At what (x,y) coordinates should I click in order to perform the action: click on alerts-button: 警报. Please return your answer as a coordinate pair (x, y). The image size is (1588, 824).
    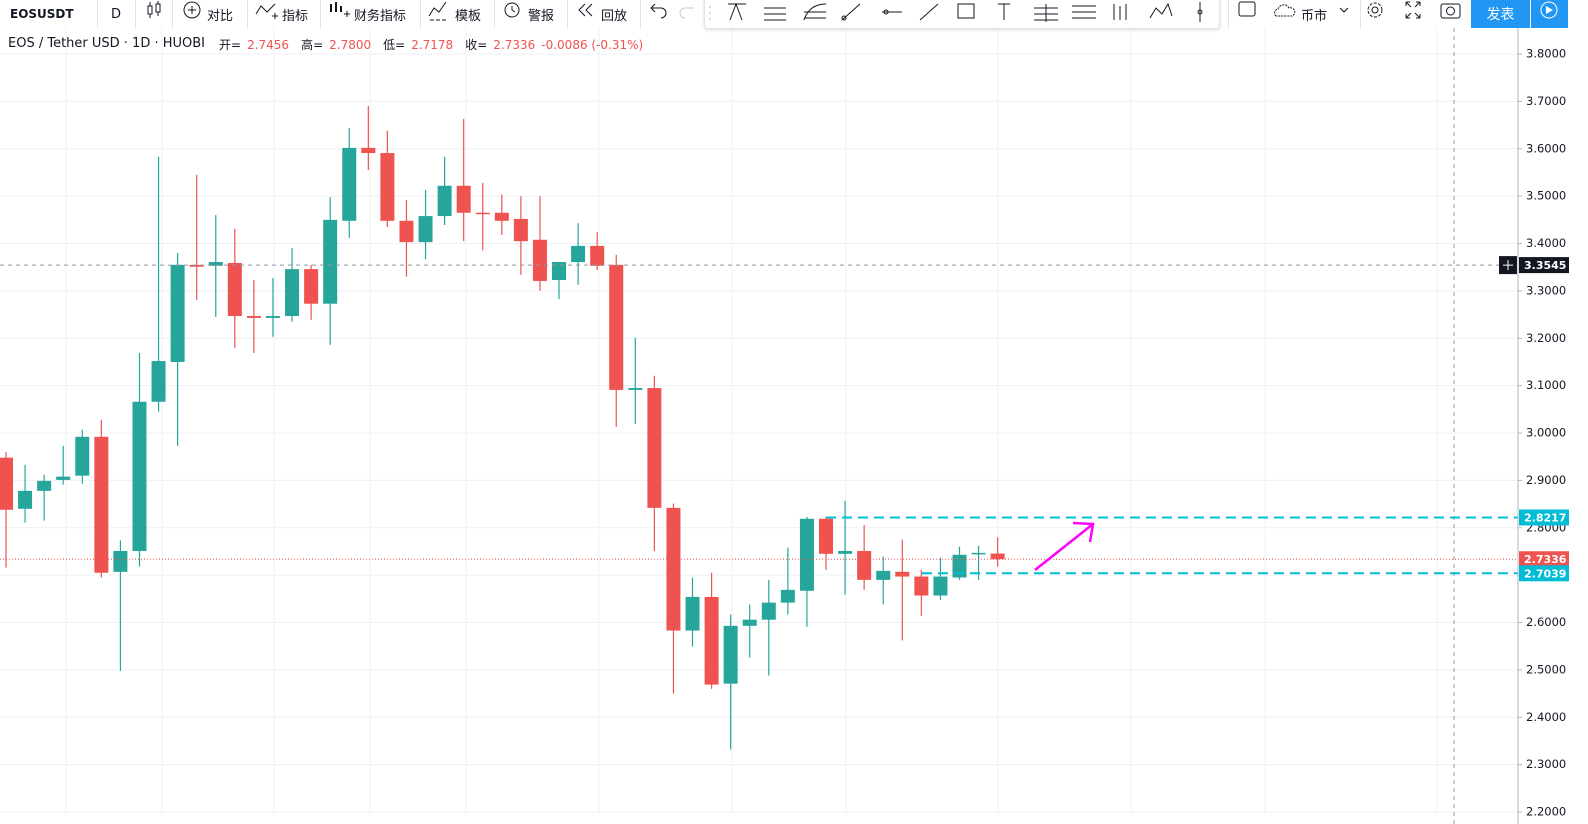
    Looking at the image, I should click on (541, 16).